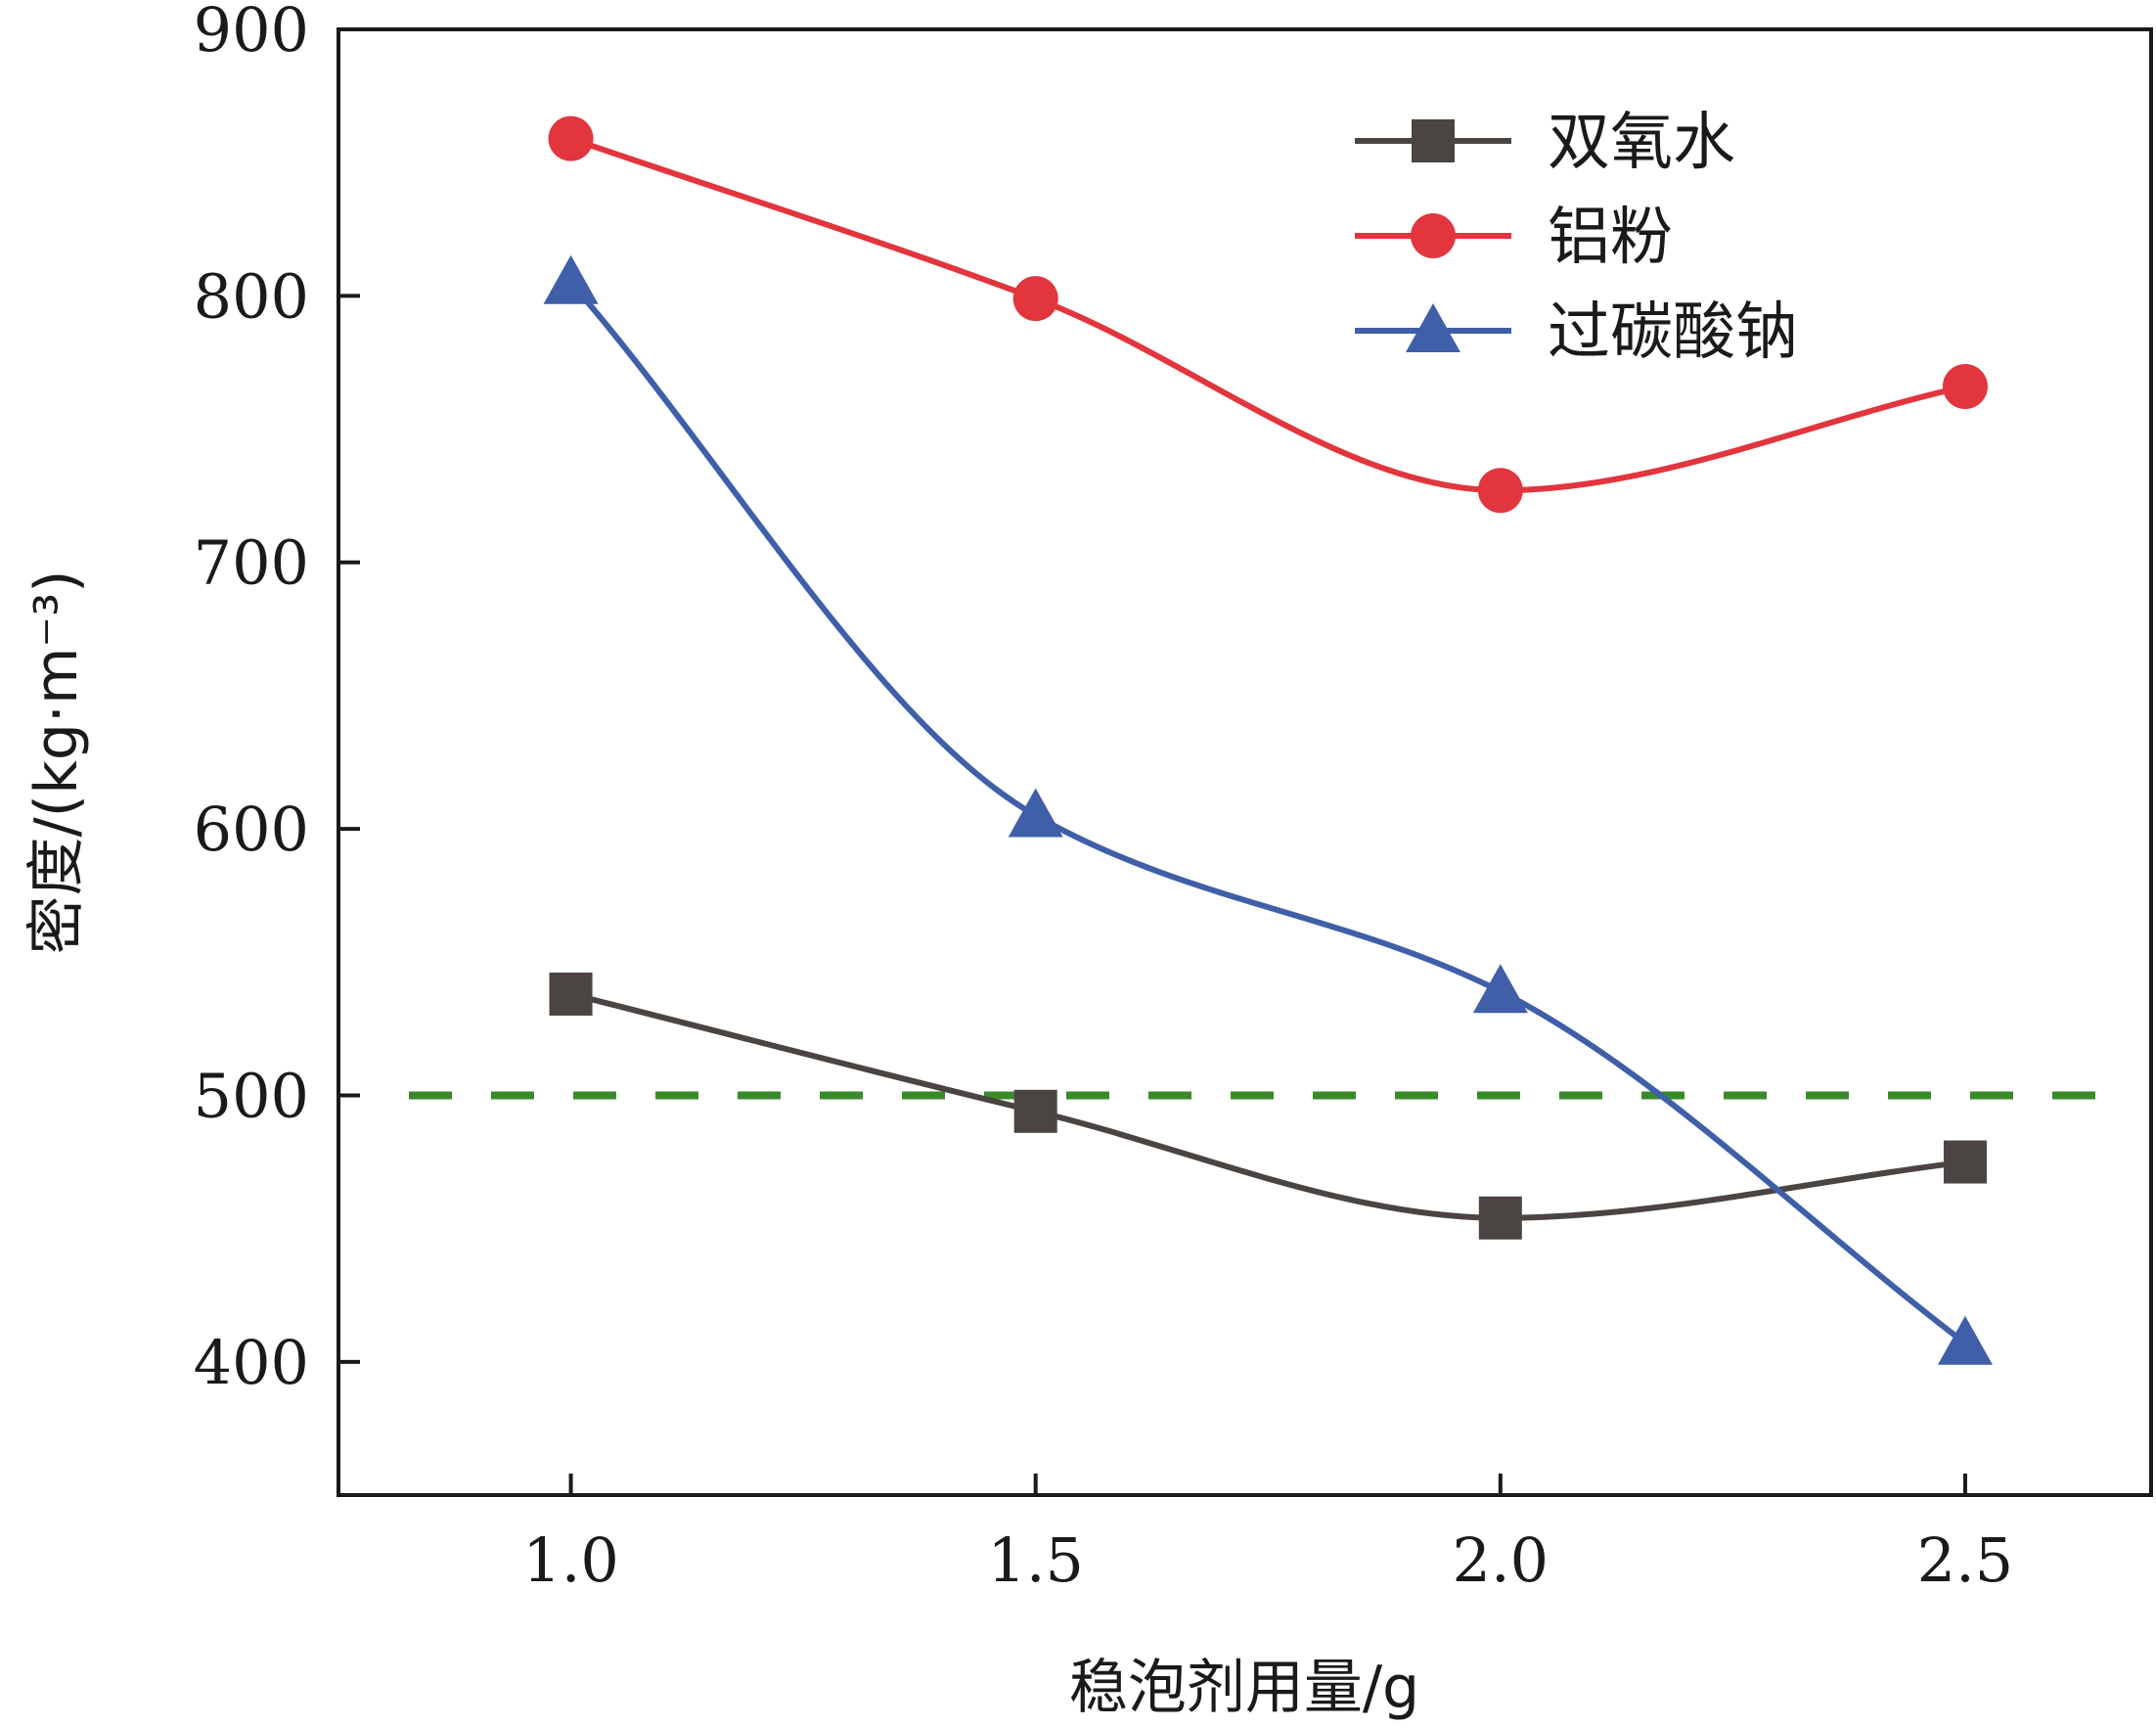  I want to click on y-axis: 400 500 600 700 800 900, so click(277, 699).